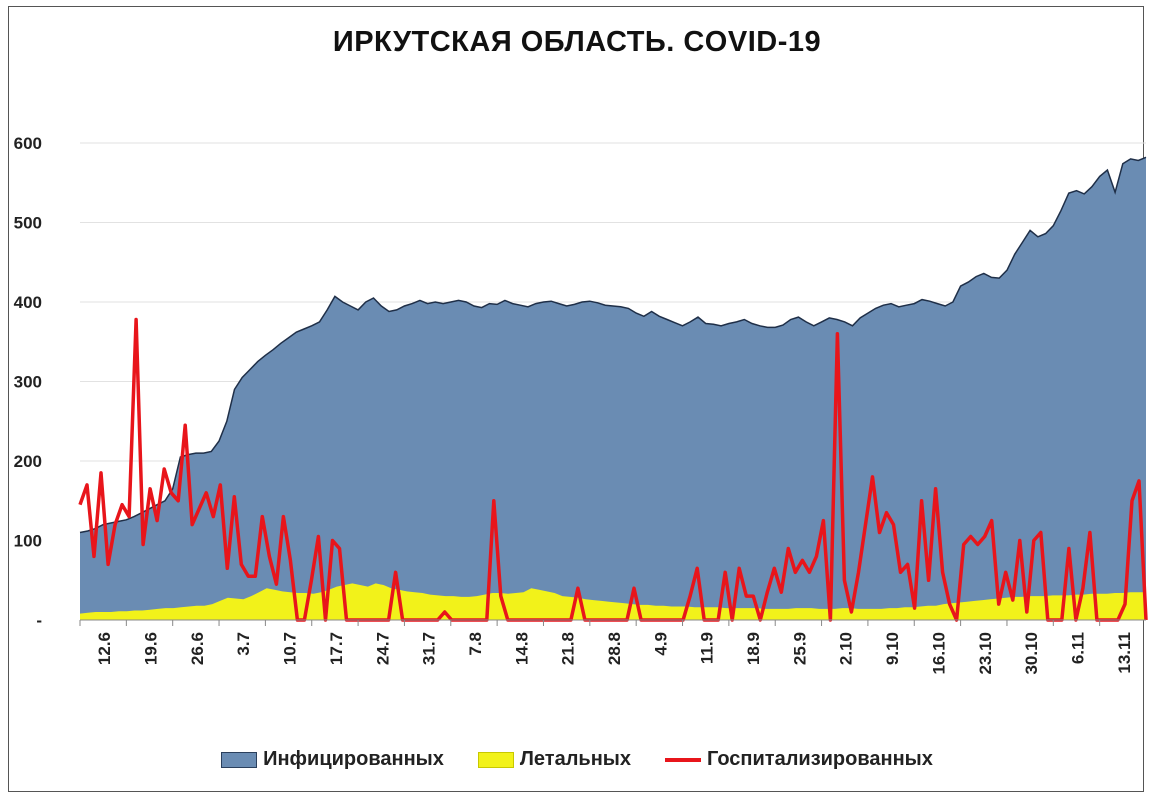 This screenshot has height=800, width=1154. I want to click on x-tick-label: 19.6, so click(151, 648).